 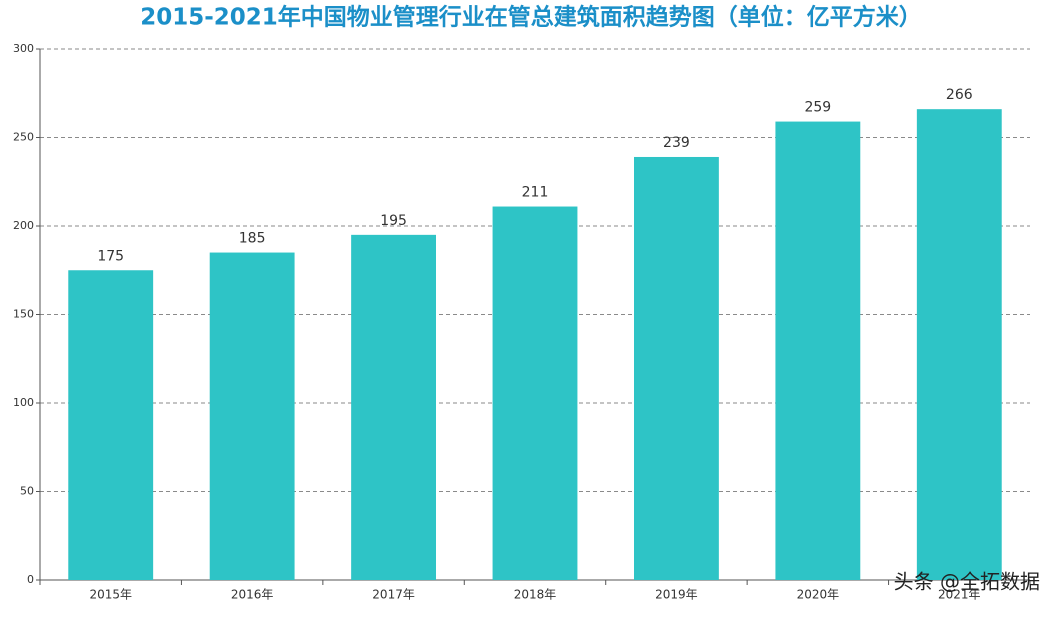 What do you see at coordinates (535, 193) in the screenshot?
I see `value-label: 211` at bounding box center [535, 193].